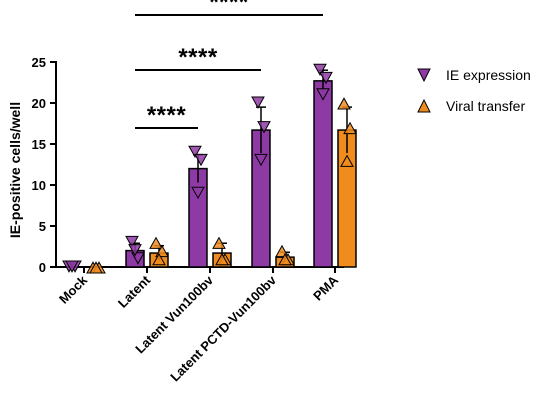 This screenshot has width=550, height=415. I want to click on legend-label: IE expression, so click(488, 75).